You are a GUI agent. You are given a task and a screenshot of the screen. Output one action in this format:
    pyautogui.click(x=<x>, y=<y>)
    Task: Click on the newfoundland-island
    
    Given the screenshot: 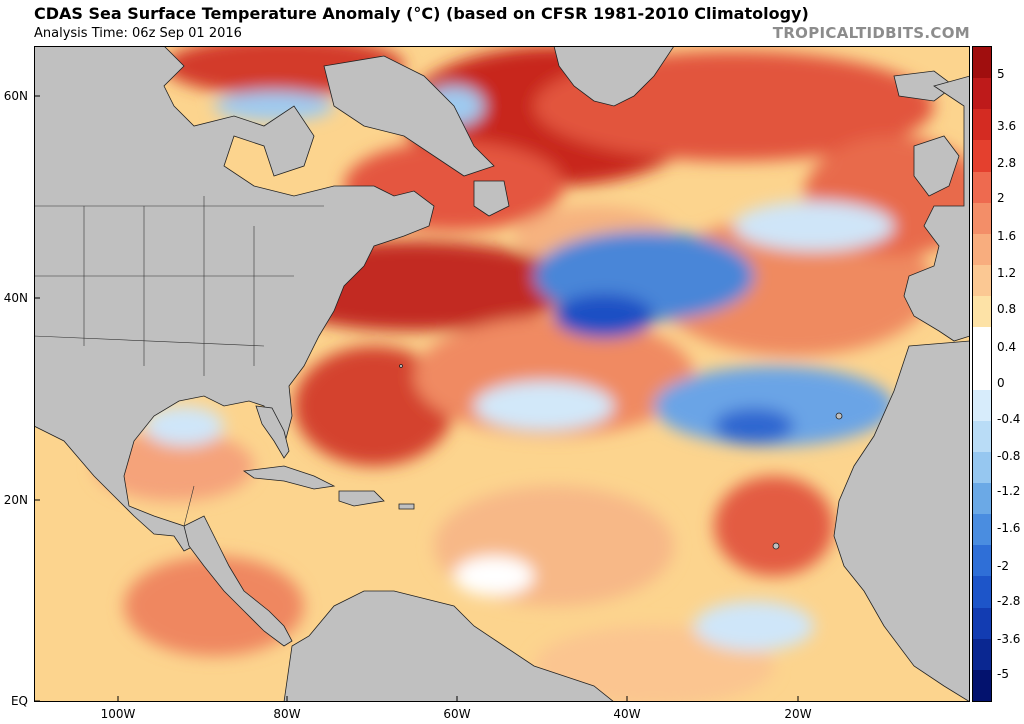 What is the action you would take?
    pyautogui.click(x=491, y=198)
    